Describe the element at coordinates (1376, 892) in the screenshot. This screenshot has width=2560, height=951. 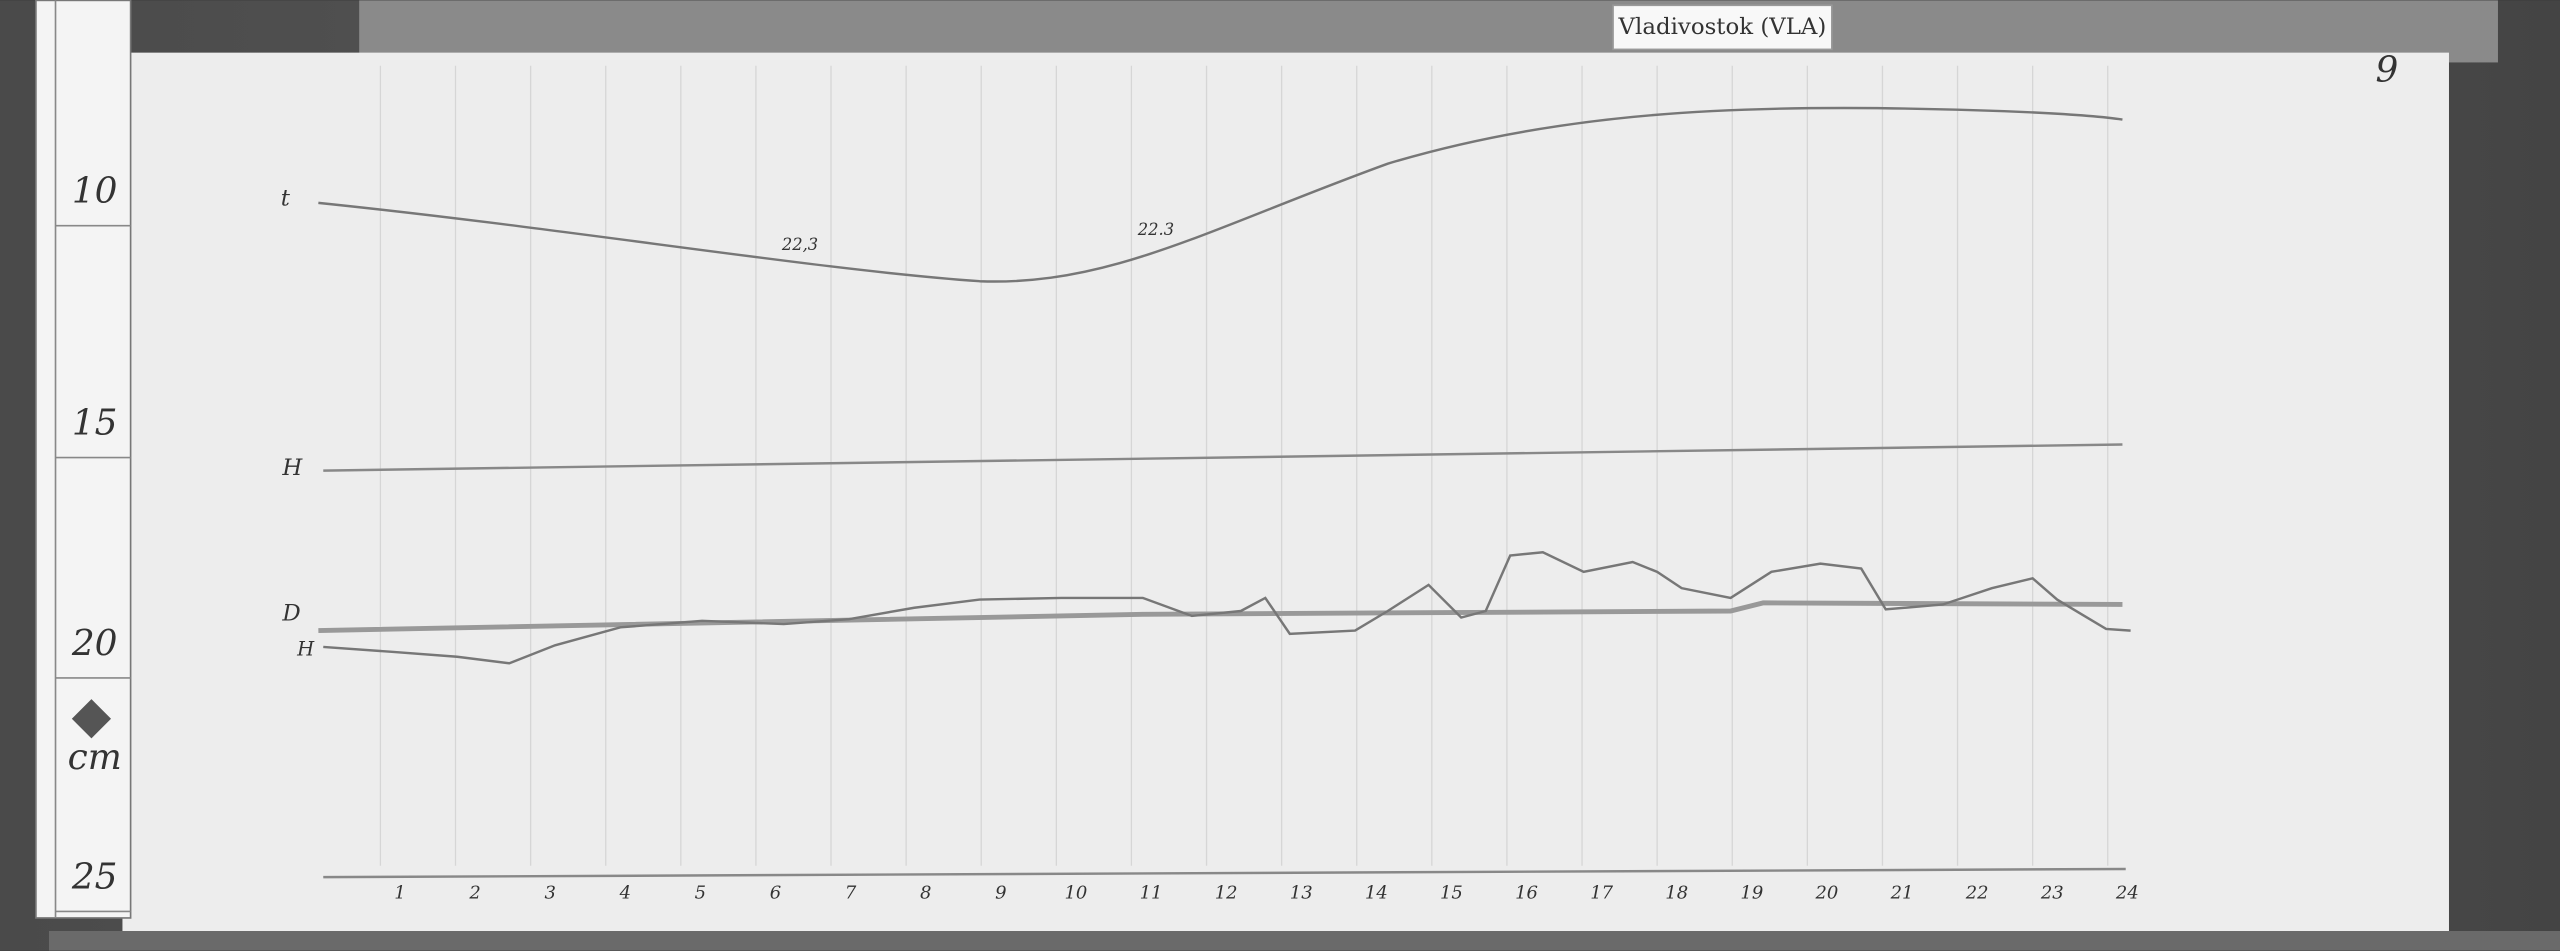
I see `hour-label: 14` at that location.